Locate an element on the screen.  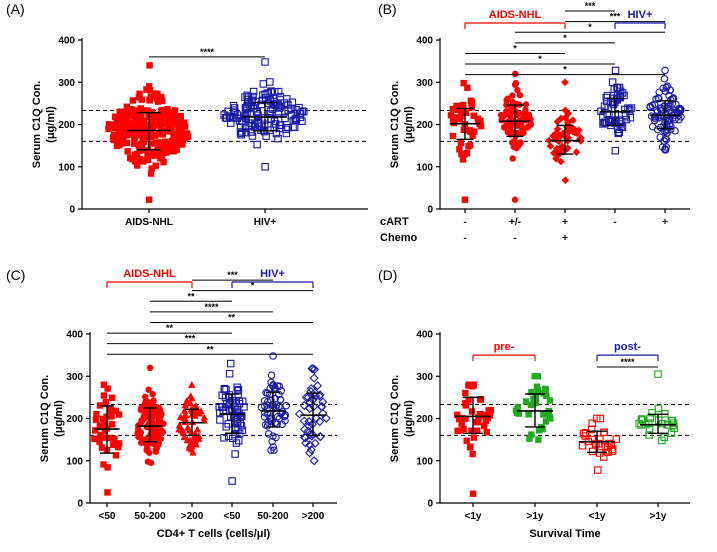
x-tick-label: >200 is located at coordinates (192, 516).